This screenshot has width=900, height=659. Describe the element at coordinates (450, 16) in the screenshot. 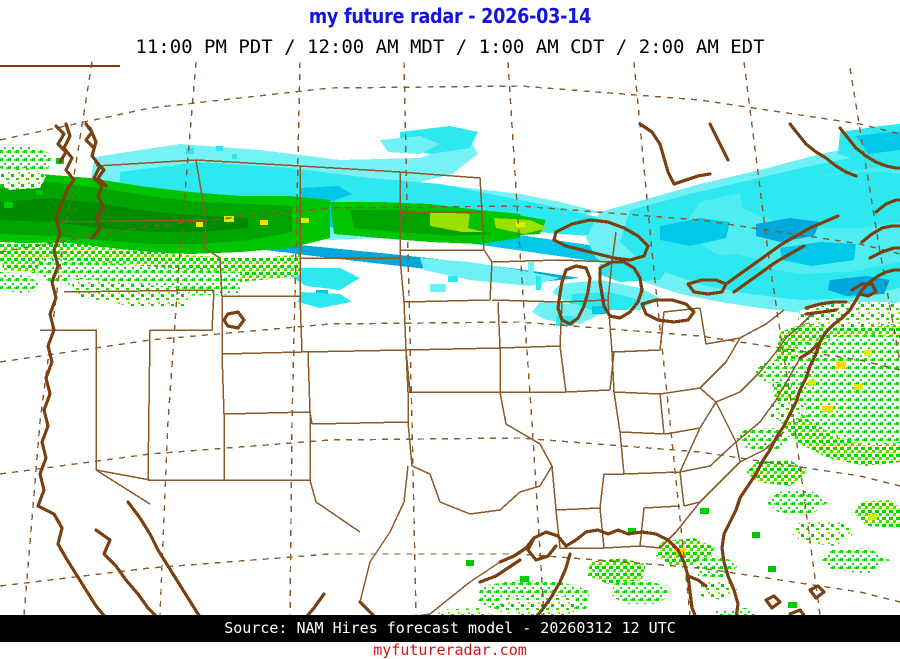

I see `page-title: my future radar - 2026-03-14` at that location.